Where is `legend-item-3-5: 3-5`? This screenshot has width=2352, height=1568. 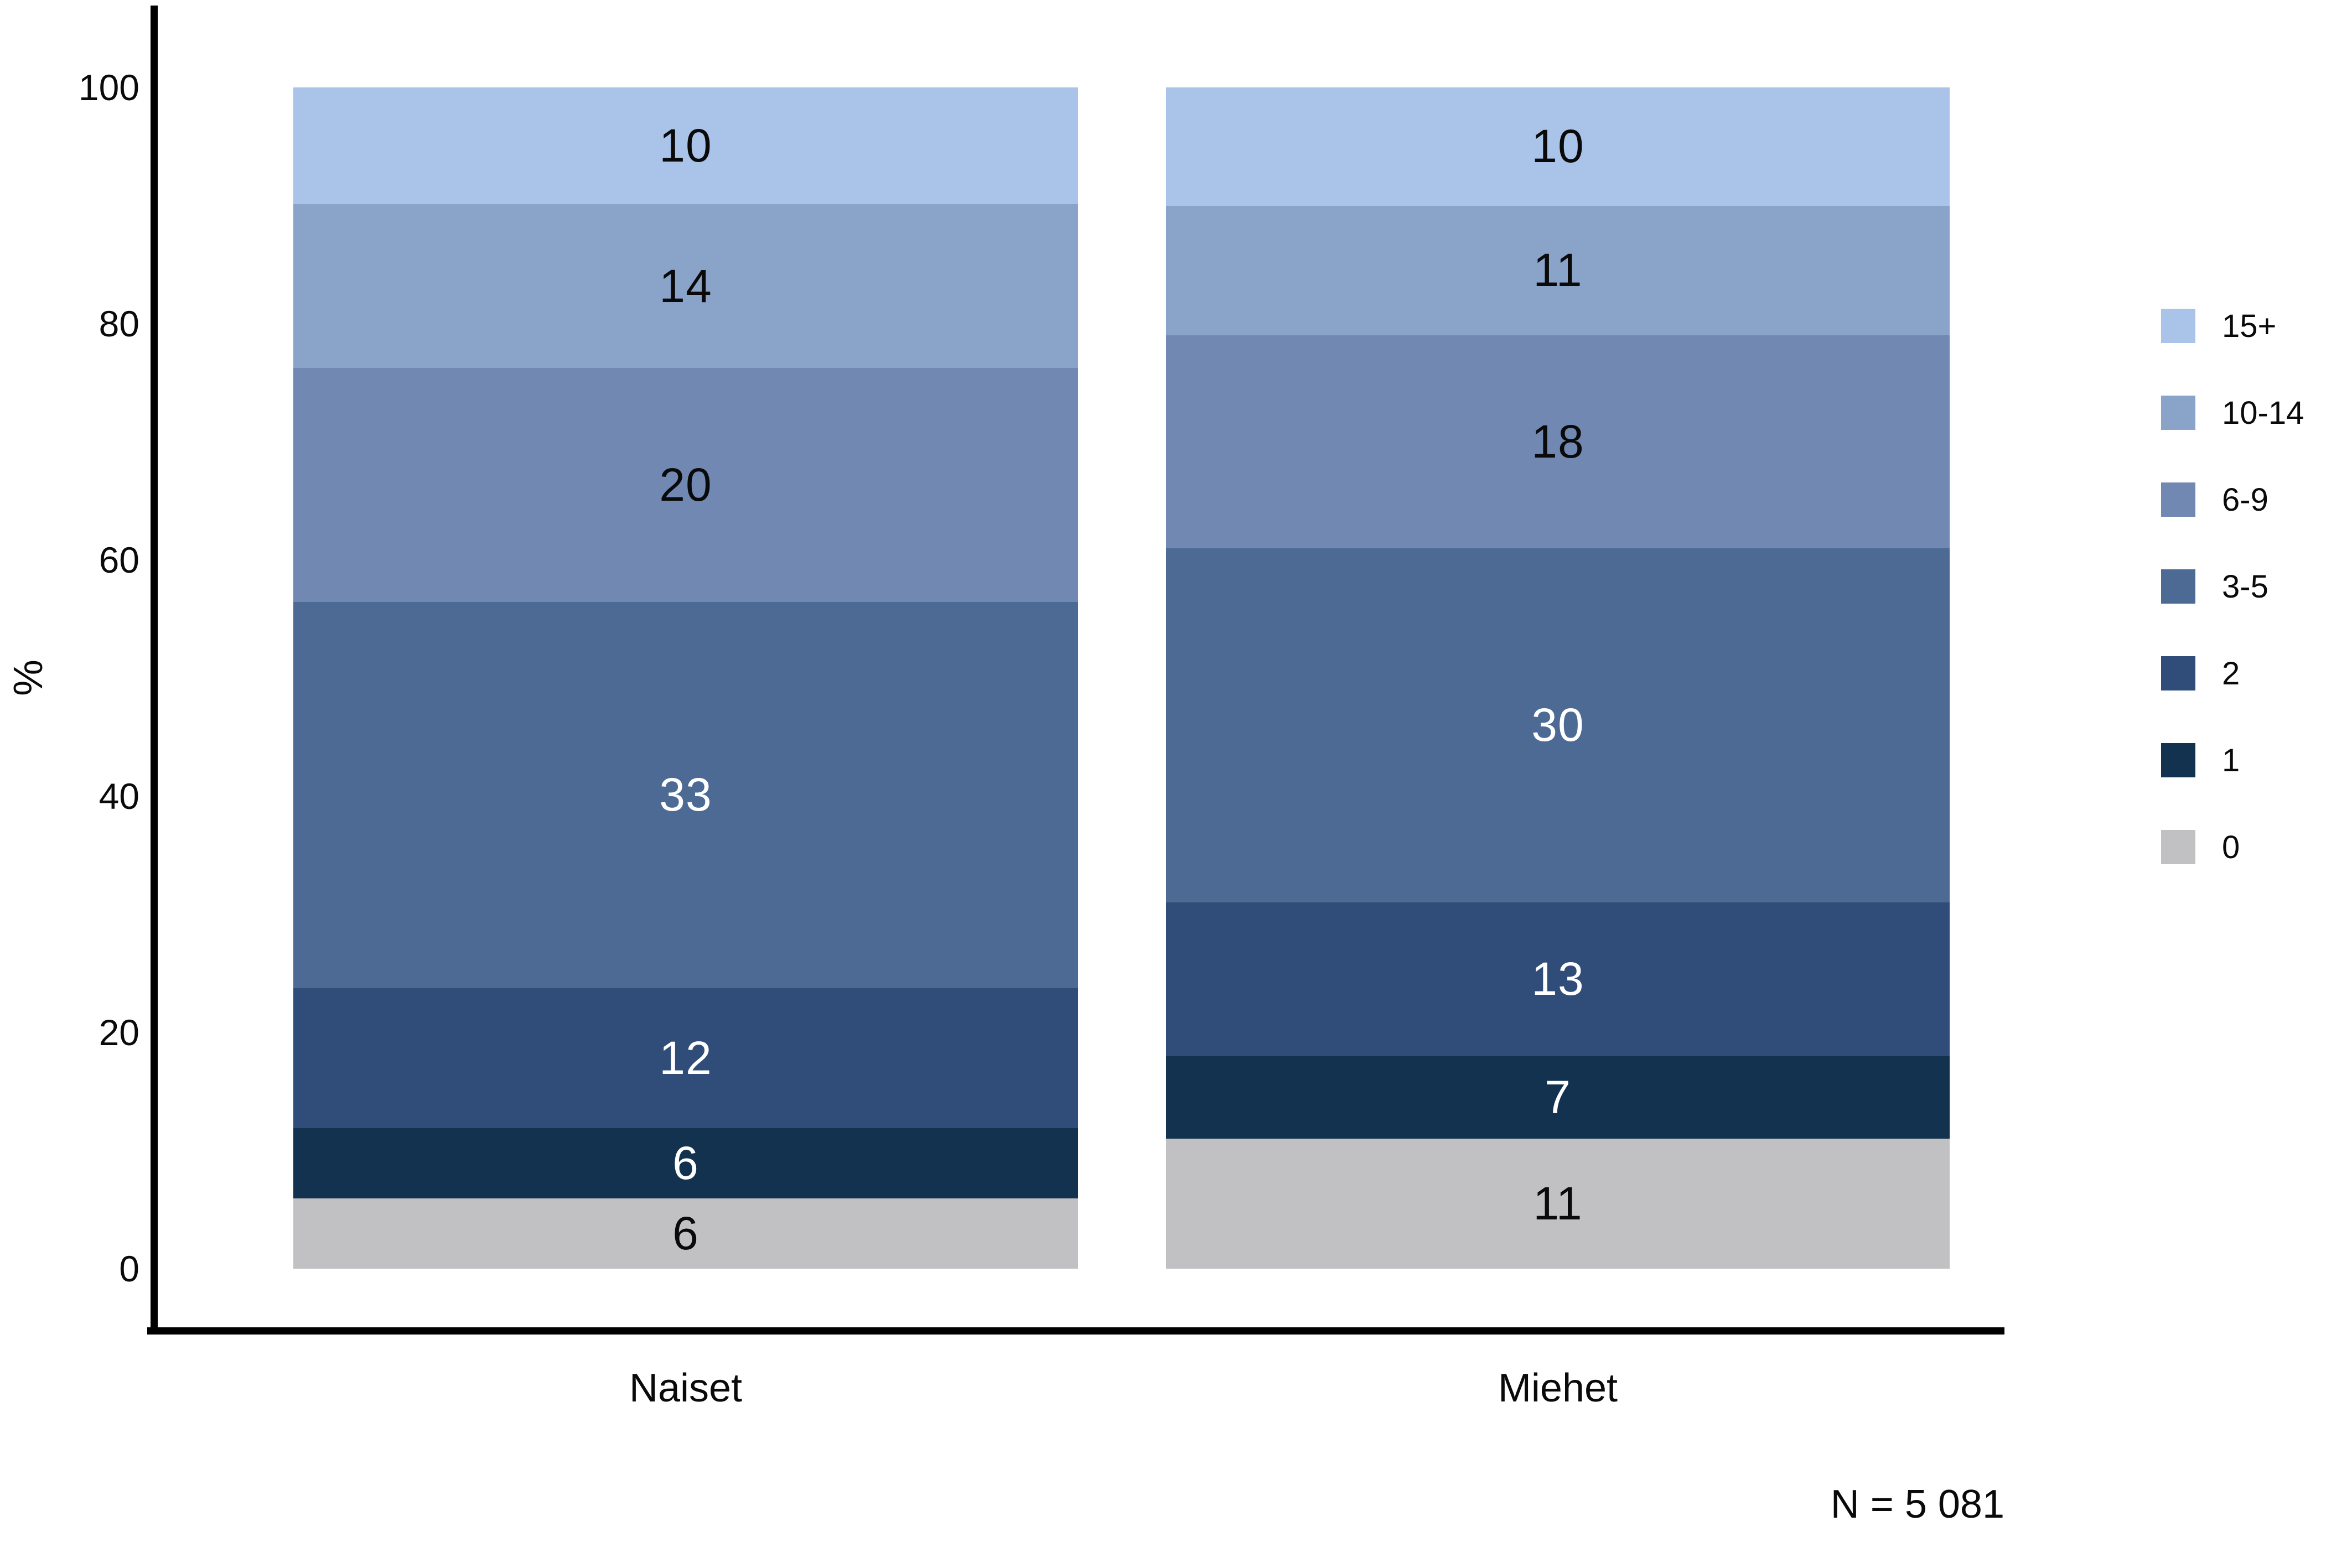 legend-item-3-5: 3-5 is located at coordinates (2232, 587).